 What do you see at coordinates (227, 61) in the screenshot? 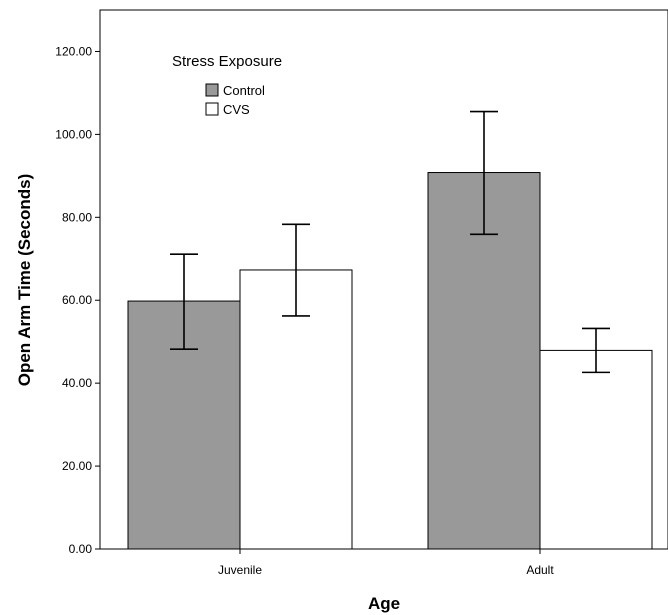
I see `legend-title: Stress Exposure` at bounding box center [227, 61].